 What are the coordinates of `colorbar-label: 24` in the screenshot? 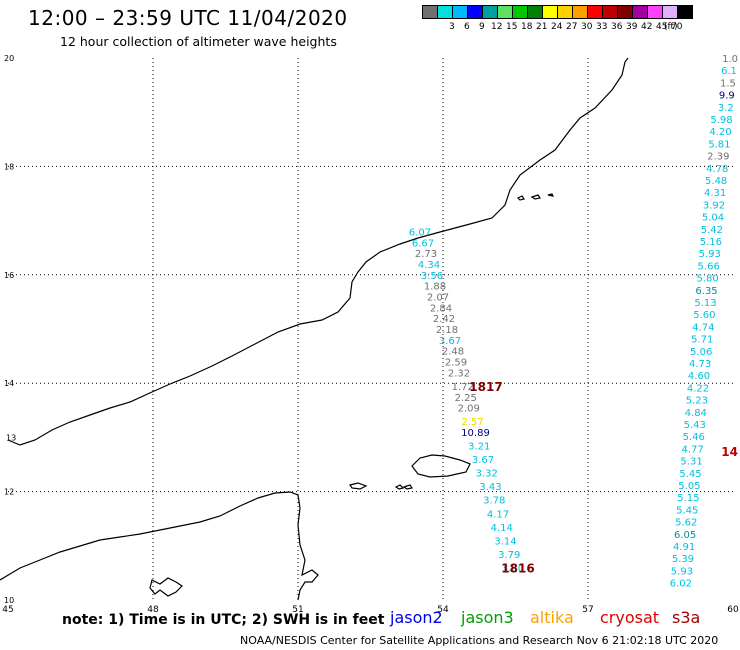 It's located at (557, 27).